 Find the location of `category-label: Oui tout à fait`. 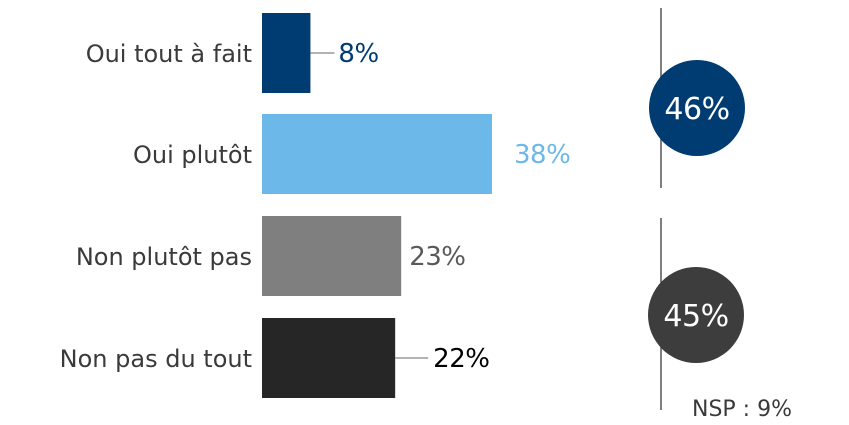

category-label: Oui tout à fait is located at coordinates (169, 54).